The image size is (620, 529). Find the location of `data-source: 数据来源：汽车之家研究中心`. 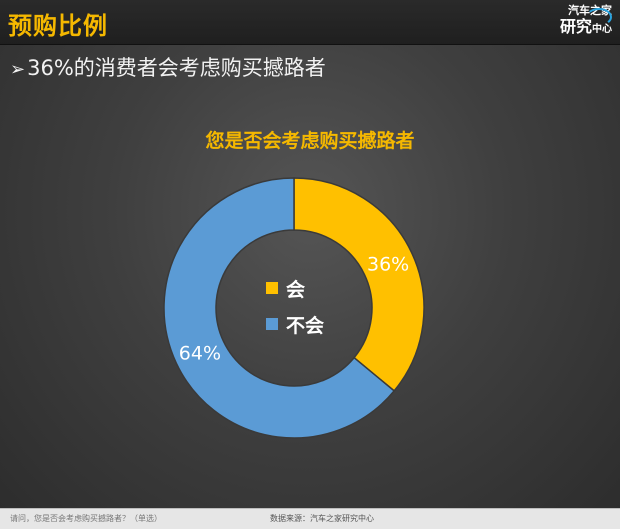

data-source: 数据来源：汽车之家研究中心 is located at coordinates (322, 518).